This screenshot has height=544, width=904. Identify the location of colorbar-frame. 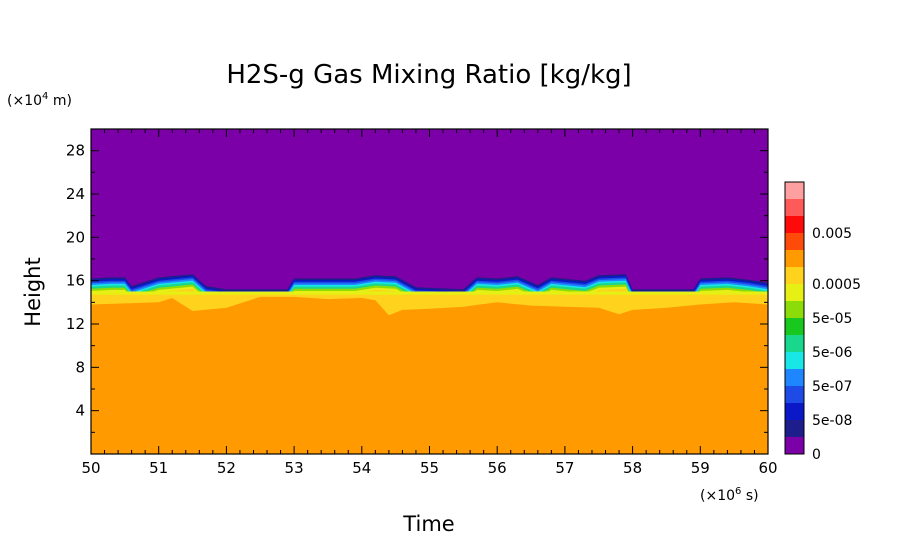
(794, 318).